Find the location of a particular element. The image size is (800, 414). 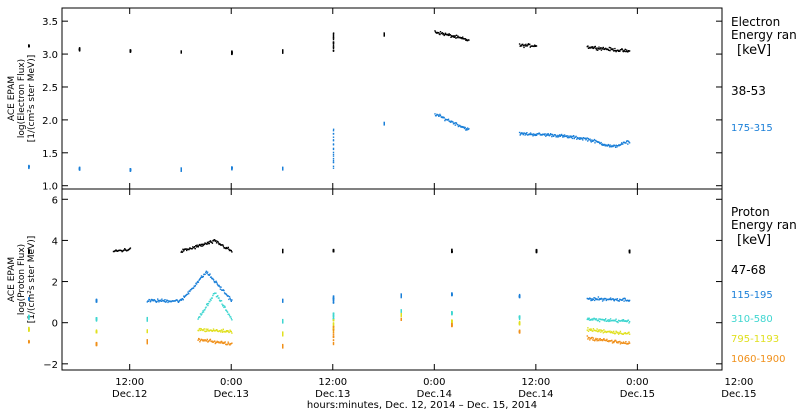

y-tick-label-proton: 2 is located at coordinates (55, 283).